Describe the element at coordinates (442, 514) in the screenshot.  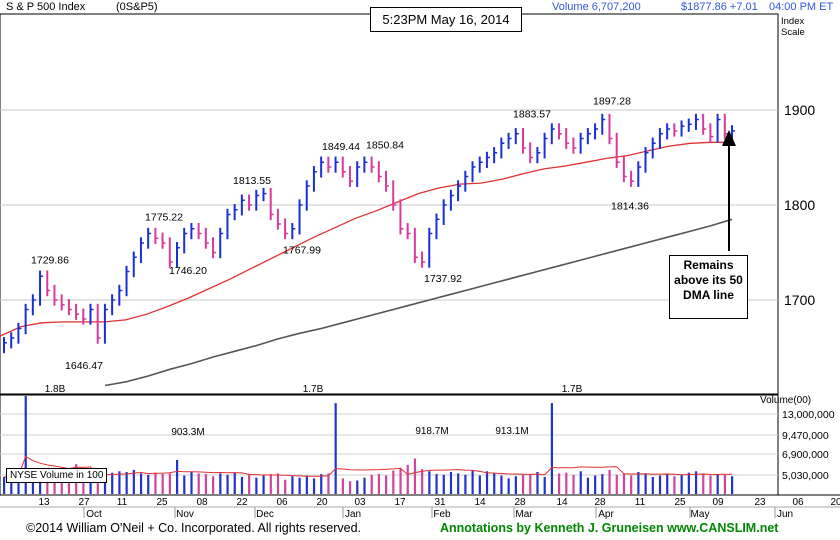
I see `month-label: Feb` at that location.